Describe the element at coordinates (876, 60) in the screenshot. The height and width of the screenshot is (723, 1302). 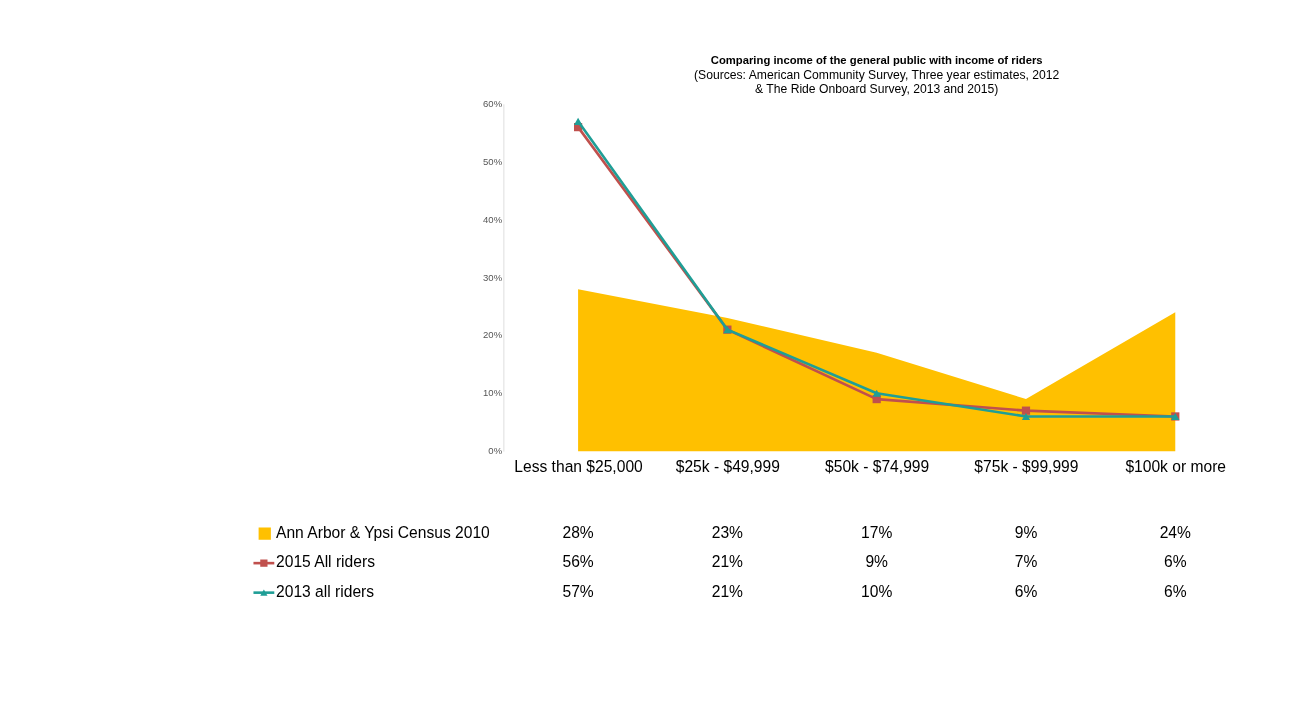
I see `chart-title: Comparing income of the general public with income of riders` at that location.